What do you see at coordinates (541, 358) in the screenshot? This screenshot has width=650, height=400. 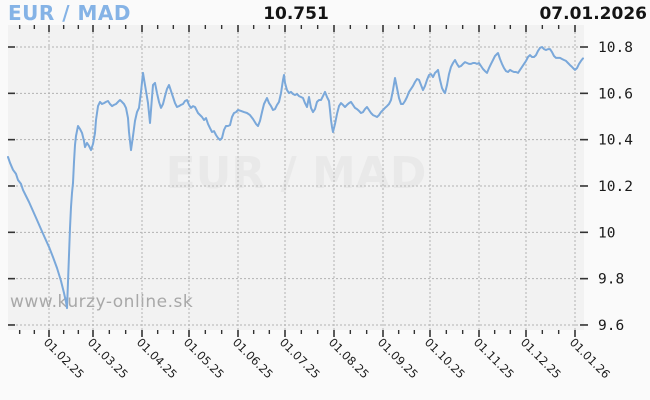 I see `x-axis-label: 01.12.25` at bounding box center [541, 358].